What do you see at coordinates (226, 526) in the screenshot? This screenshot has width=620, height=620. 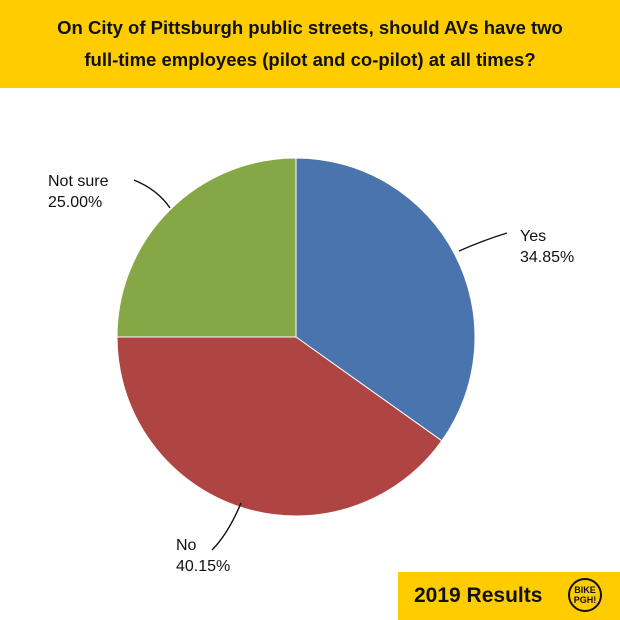 I see `leader-line-no` at bounding box center [226, 526].